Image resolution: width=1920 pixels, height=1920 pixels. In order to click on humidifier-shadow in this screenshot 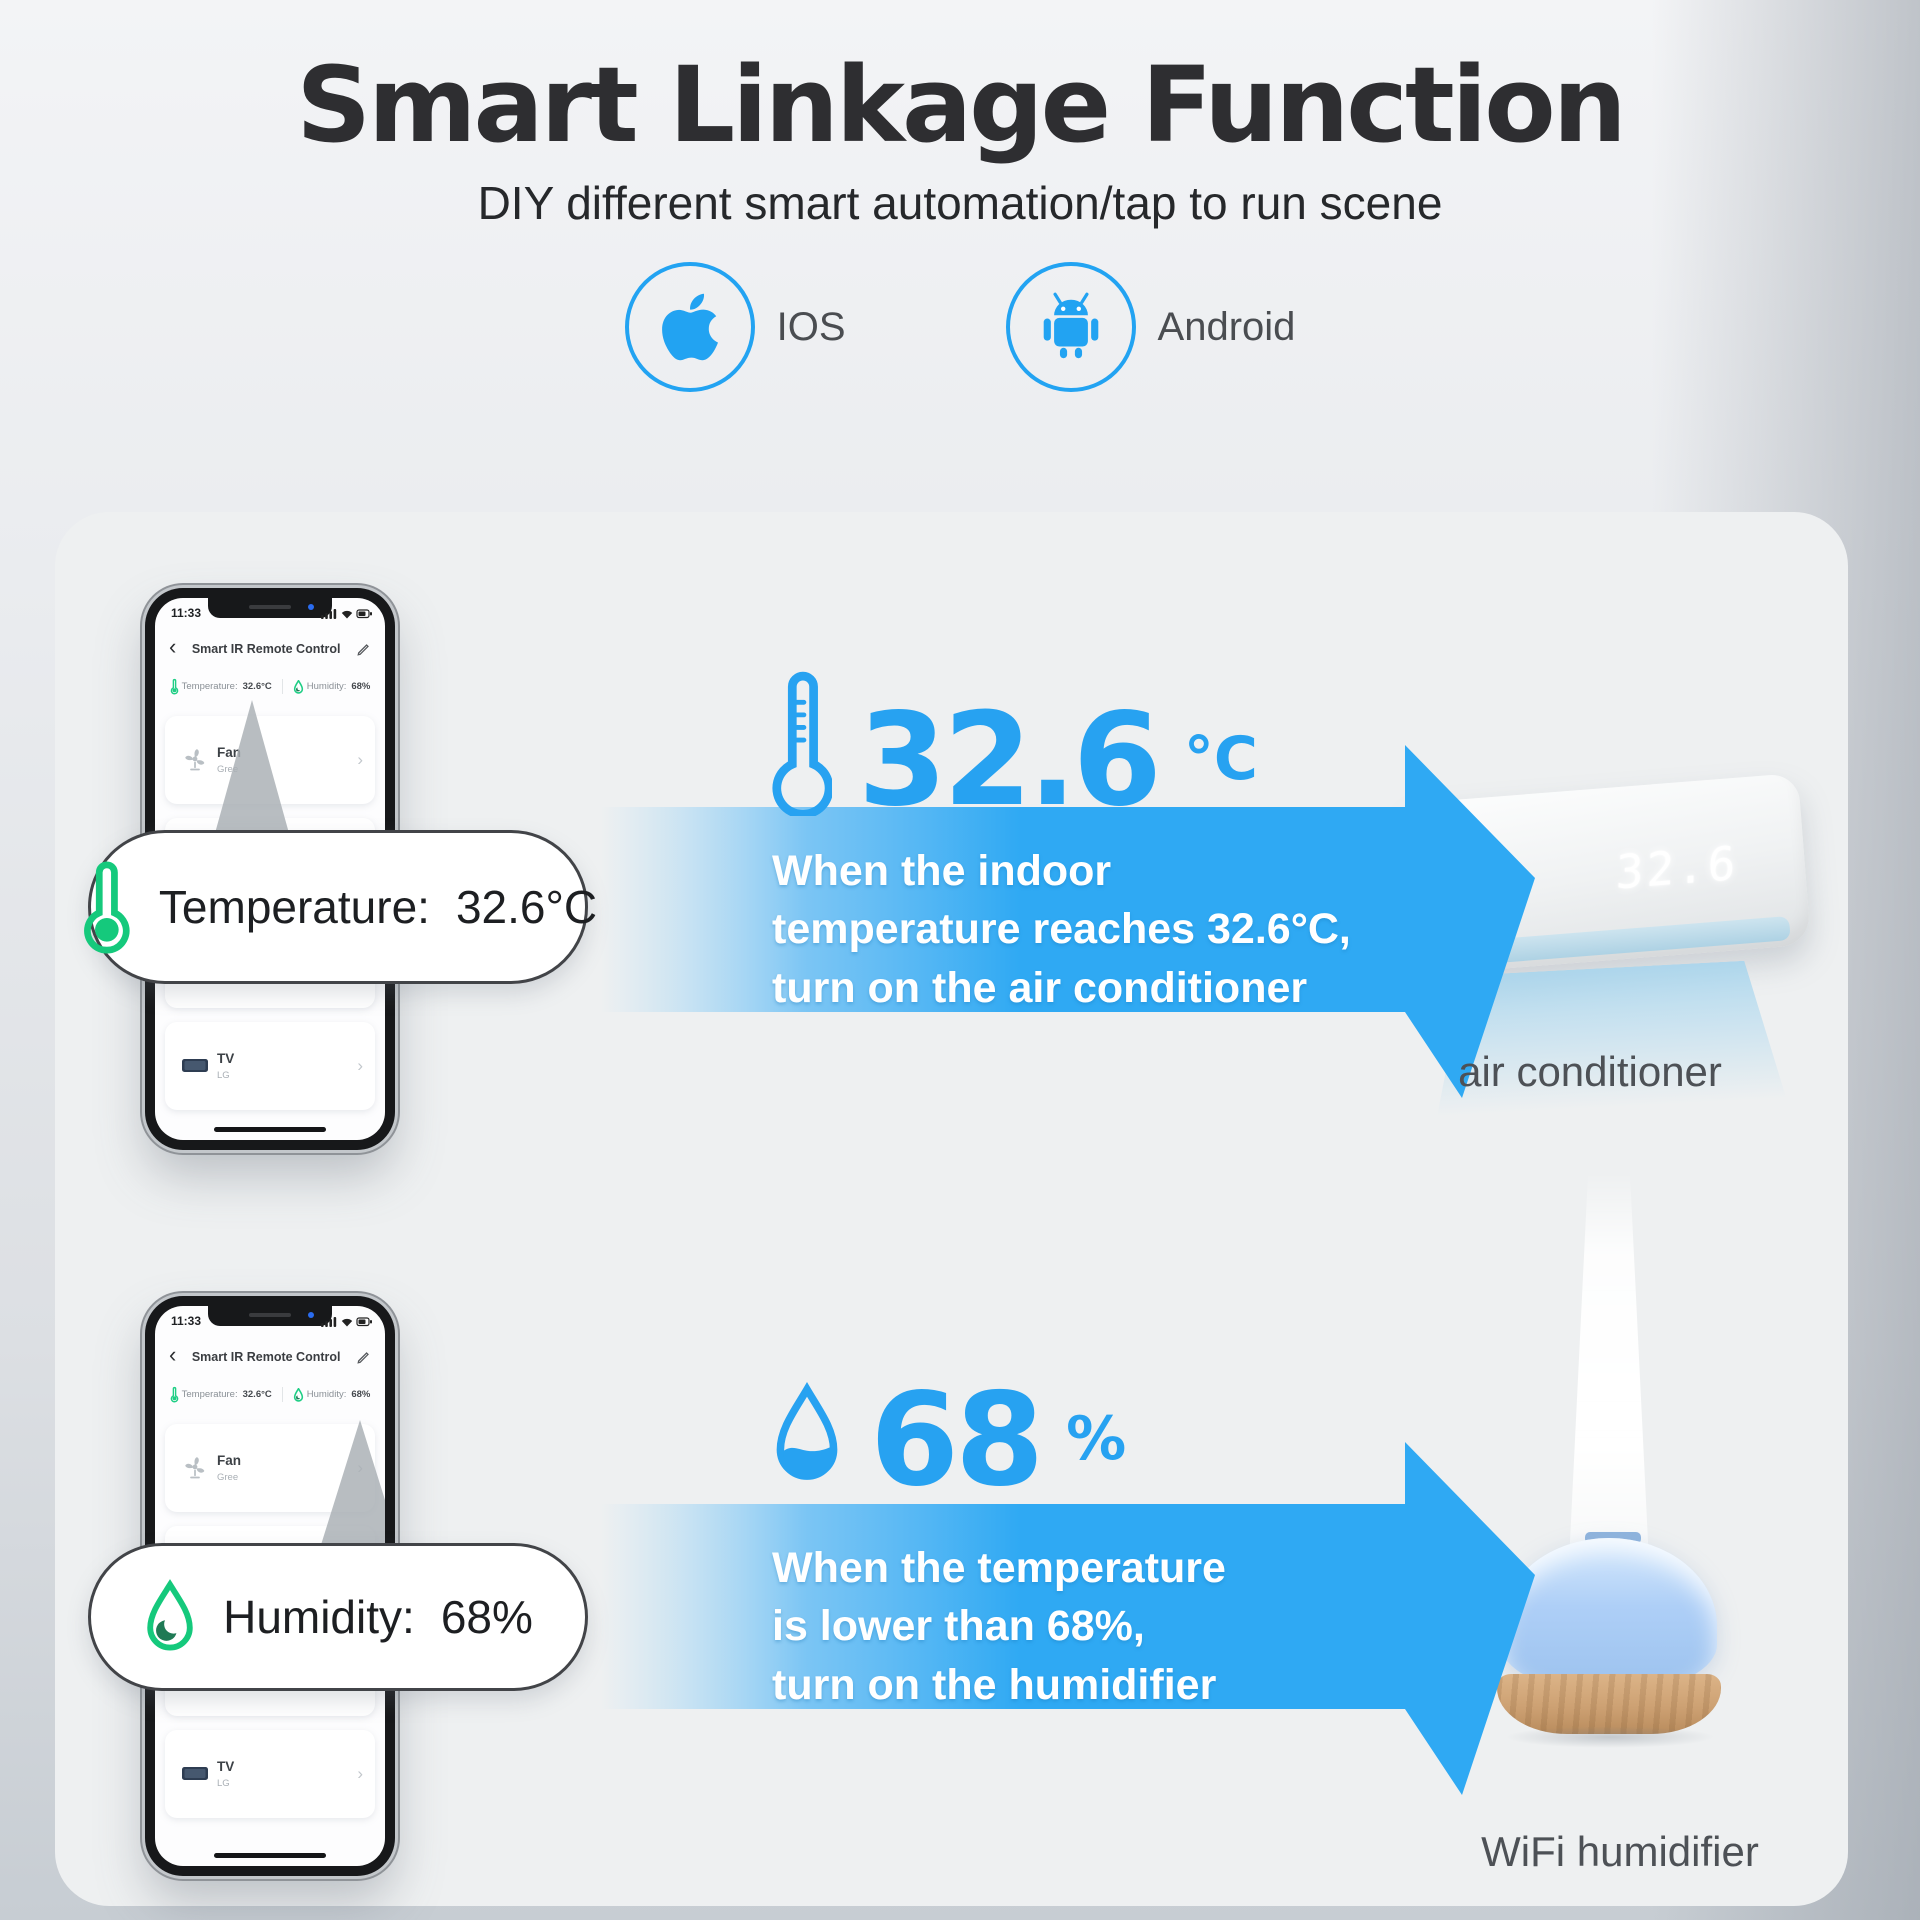, I will do `click(1610, 1737)`.